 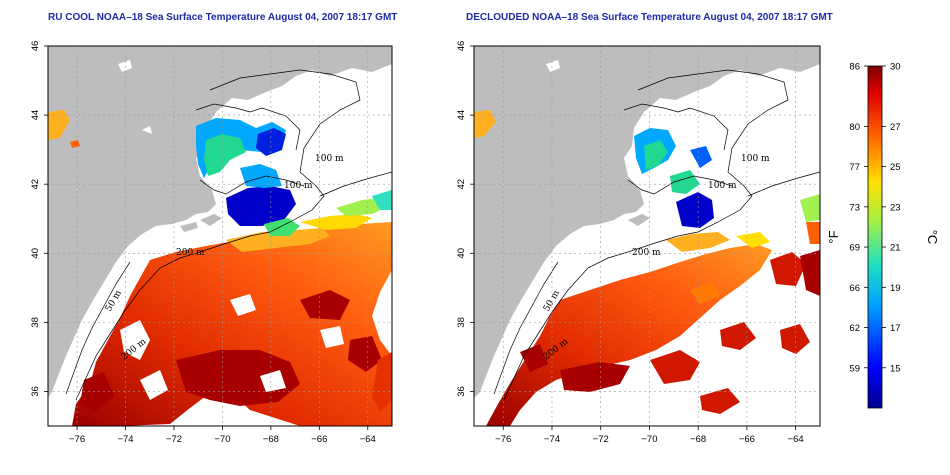 I want to click on fahrenheit-tick-label: 86, so click(x=854, y=67).